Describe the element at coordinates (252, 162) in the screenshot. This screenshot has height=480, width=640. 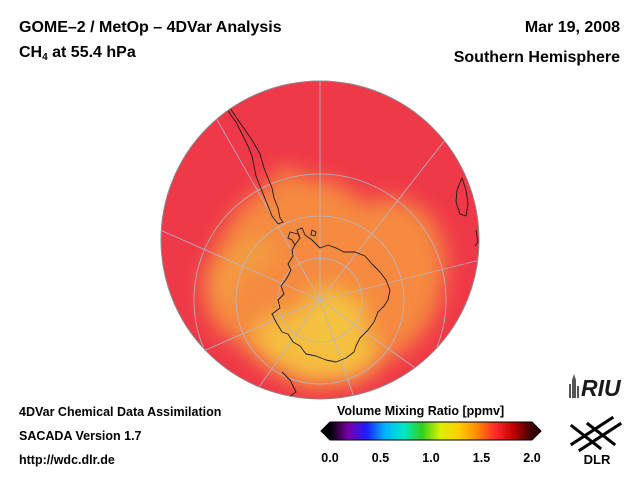
I see `south-america-coastline` at that location.